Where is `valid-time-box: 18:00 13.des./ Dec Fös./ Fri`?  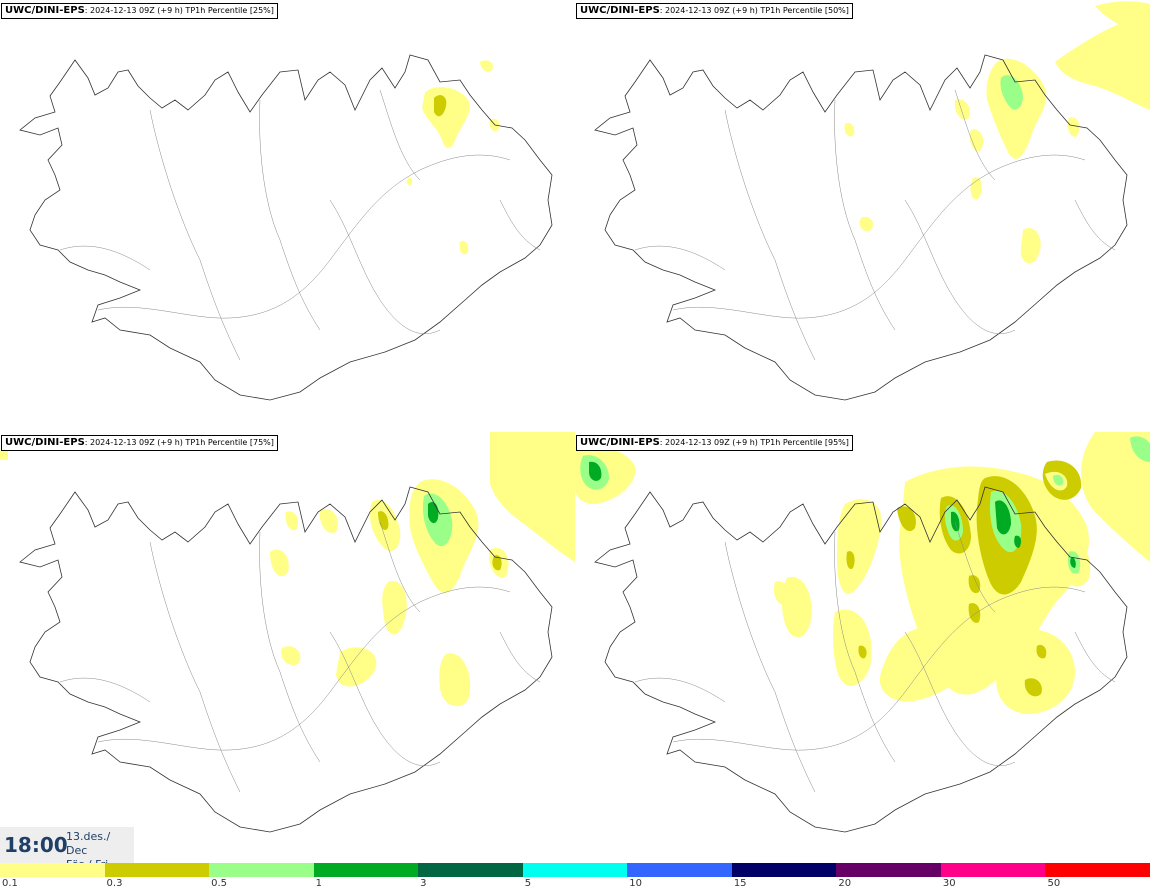
valid-time-box: 18:00 13.des./ Dec Fös./ Fri is located at coordinates (67, 849).